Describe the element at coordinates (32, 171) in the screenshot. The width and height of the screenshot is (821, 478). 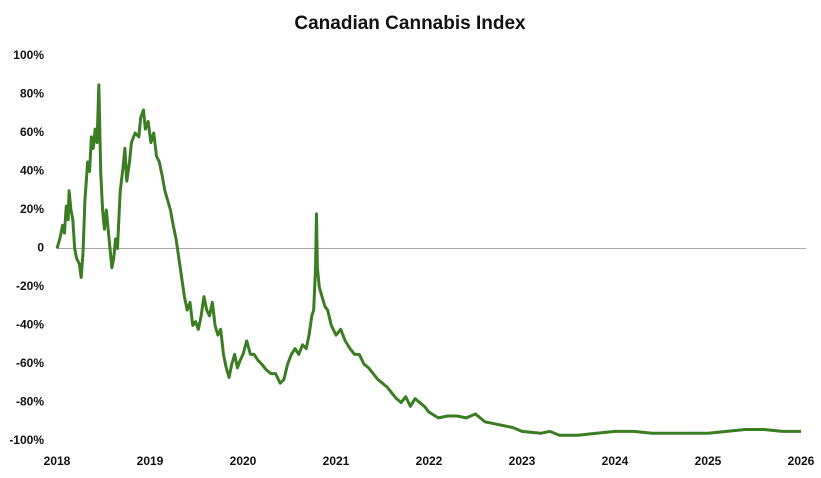
I see `y-tick-label: 40%` at that location.